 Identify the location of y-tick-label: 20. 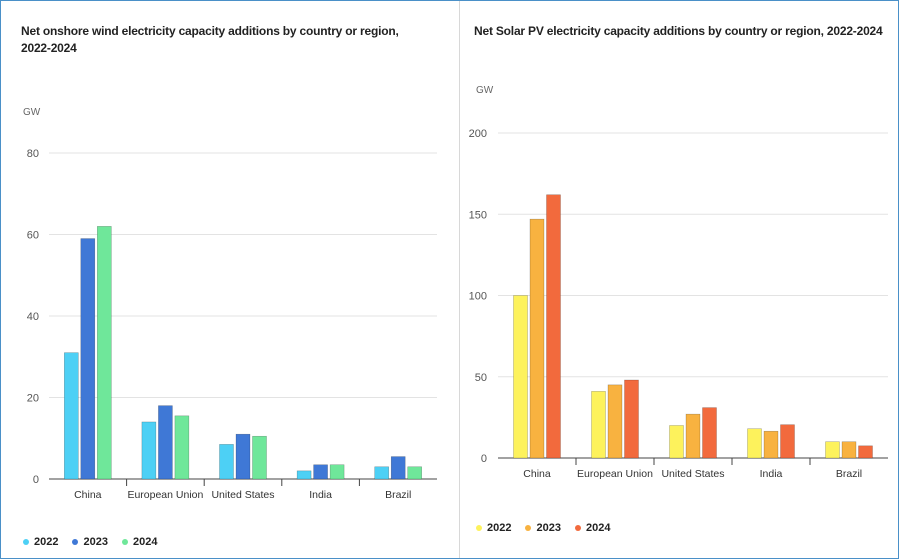
(33, 399).